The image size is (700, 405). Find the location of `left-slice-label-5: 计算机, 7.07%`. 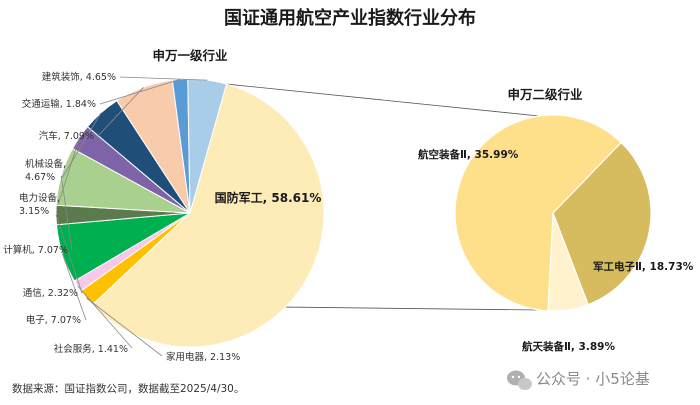

left-slice-label-5: 计算机, 7.07% is located at coordinates (35, 250).